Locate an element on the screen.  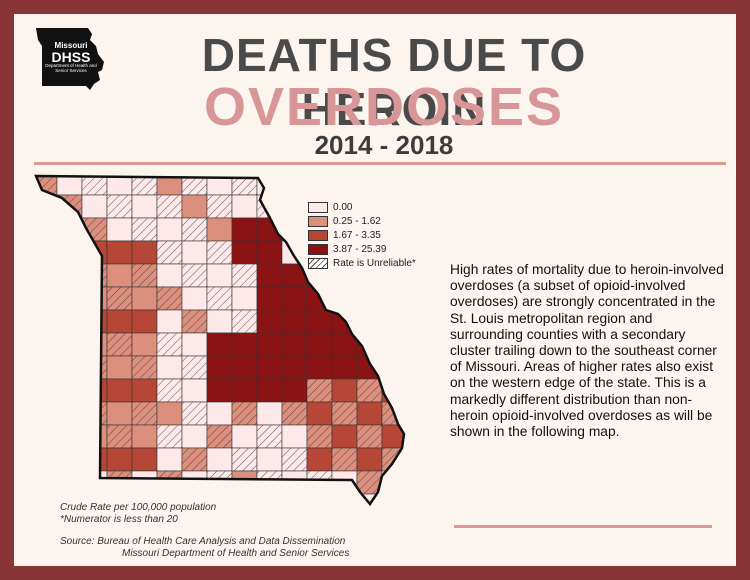
bottom-divider is located at coordinates (583, 526).